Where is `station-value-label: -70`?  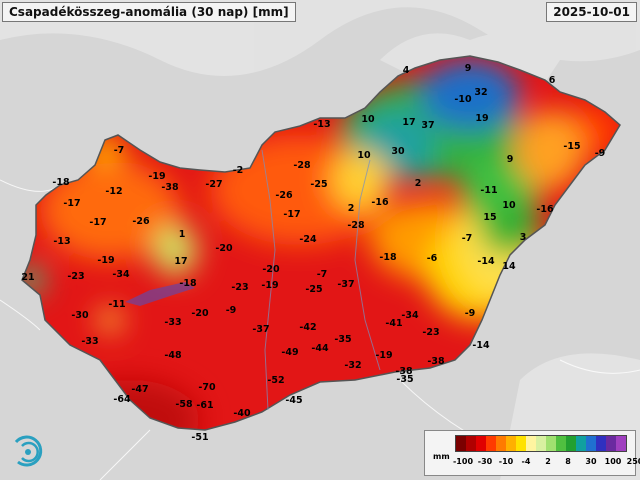 station-value-label: -70 is located at coordinates (207, 387).